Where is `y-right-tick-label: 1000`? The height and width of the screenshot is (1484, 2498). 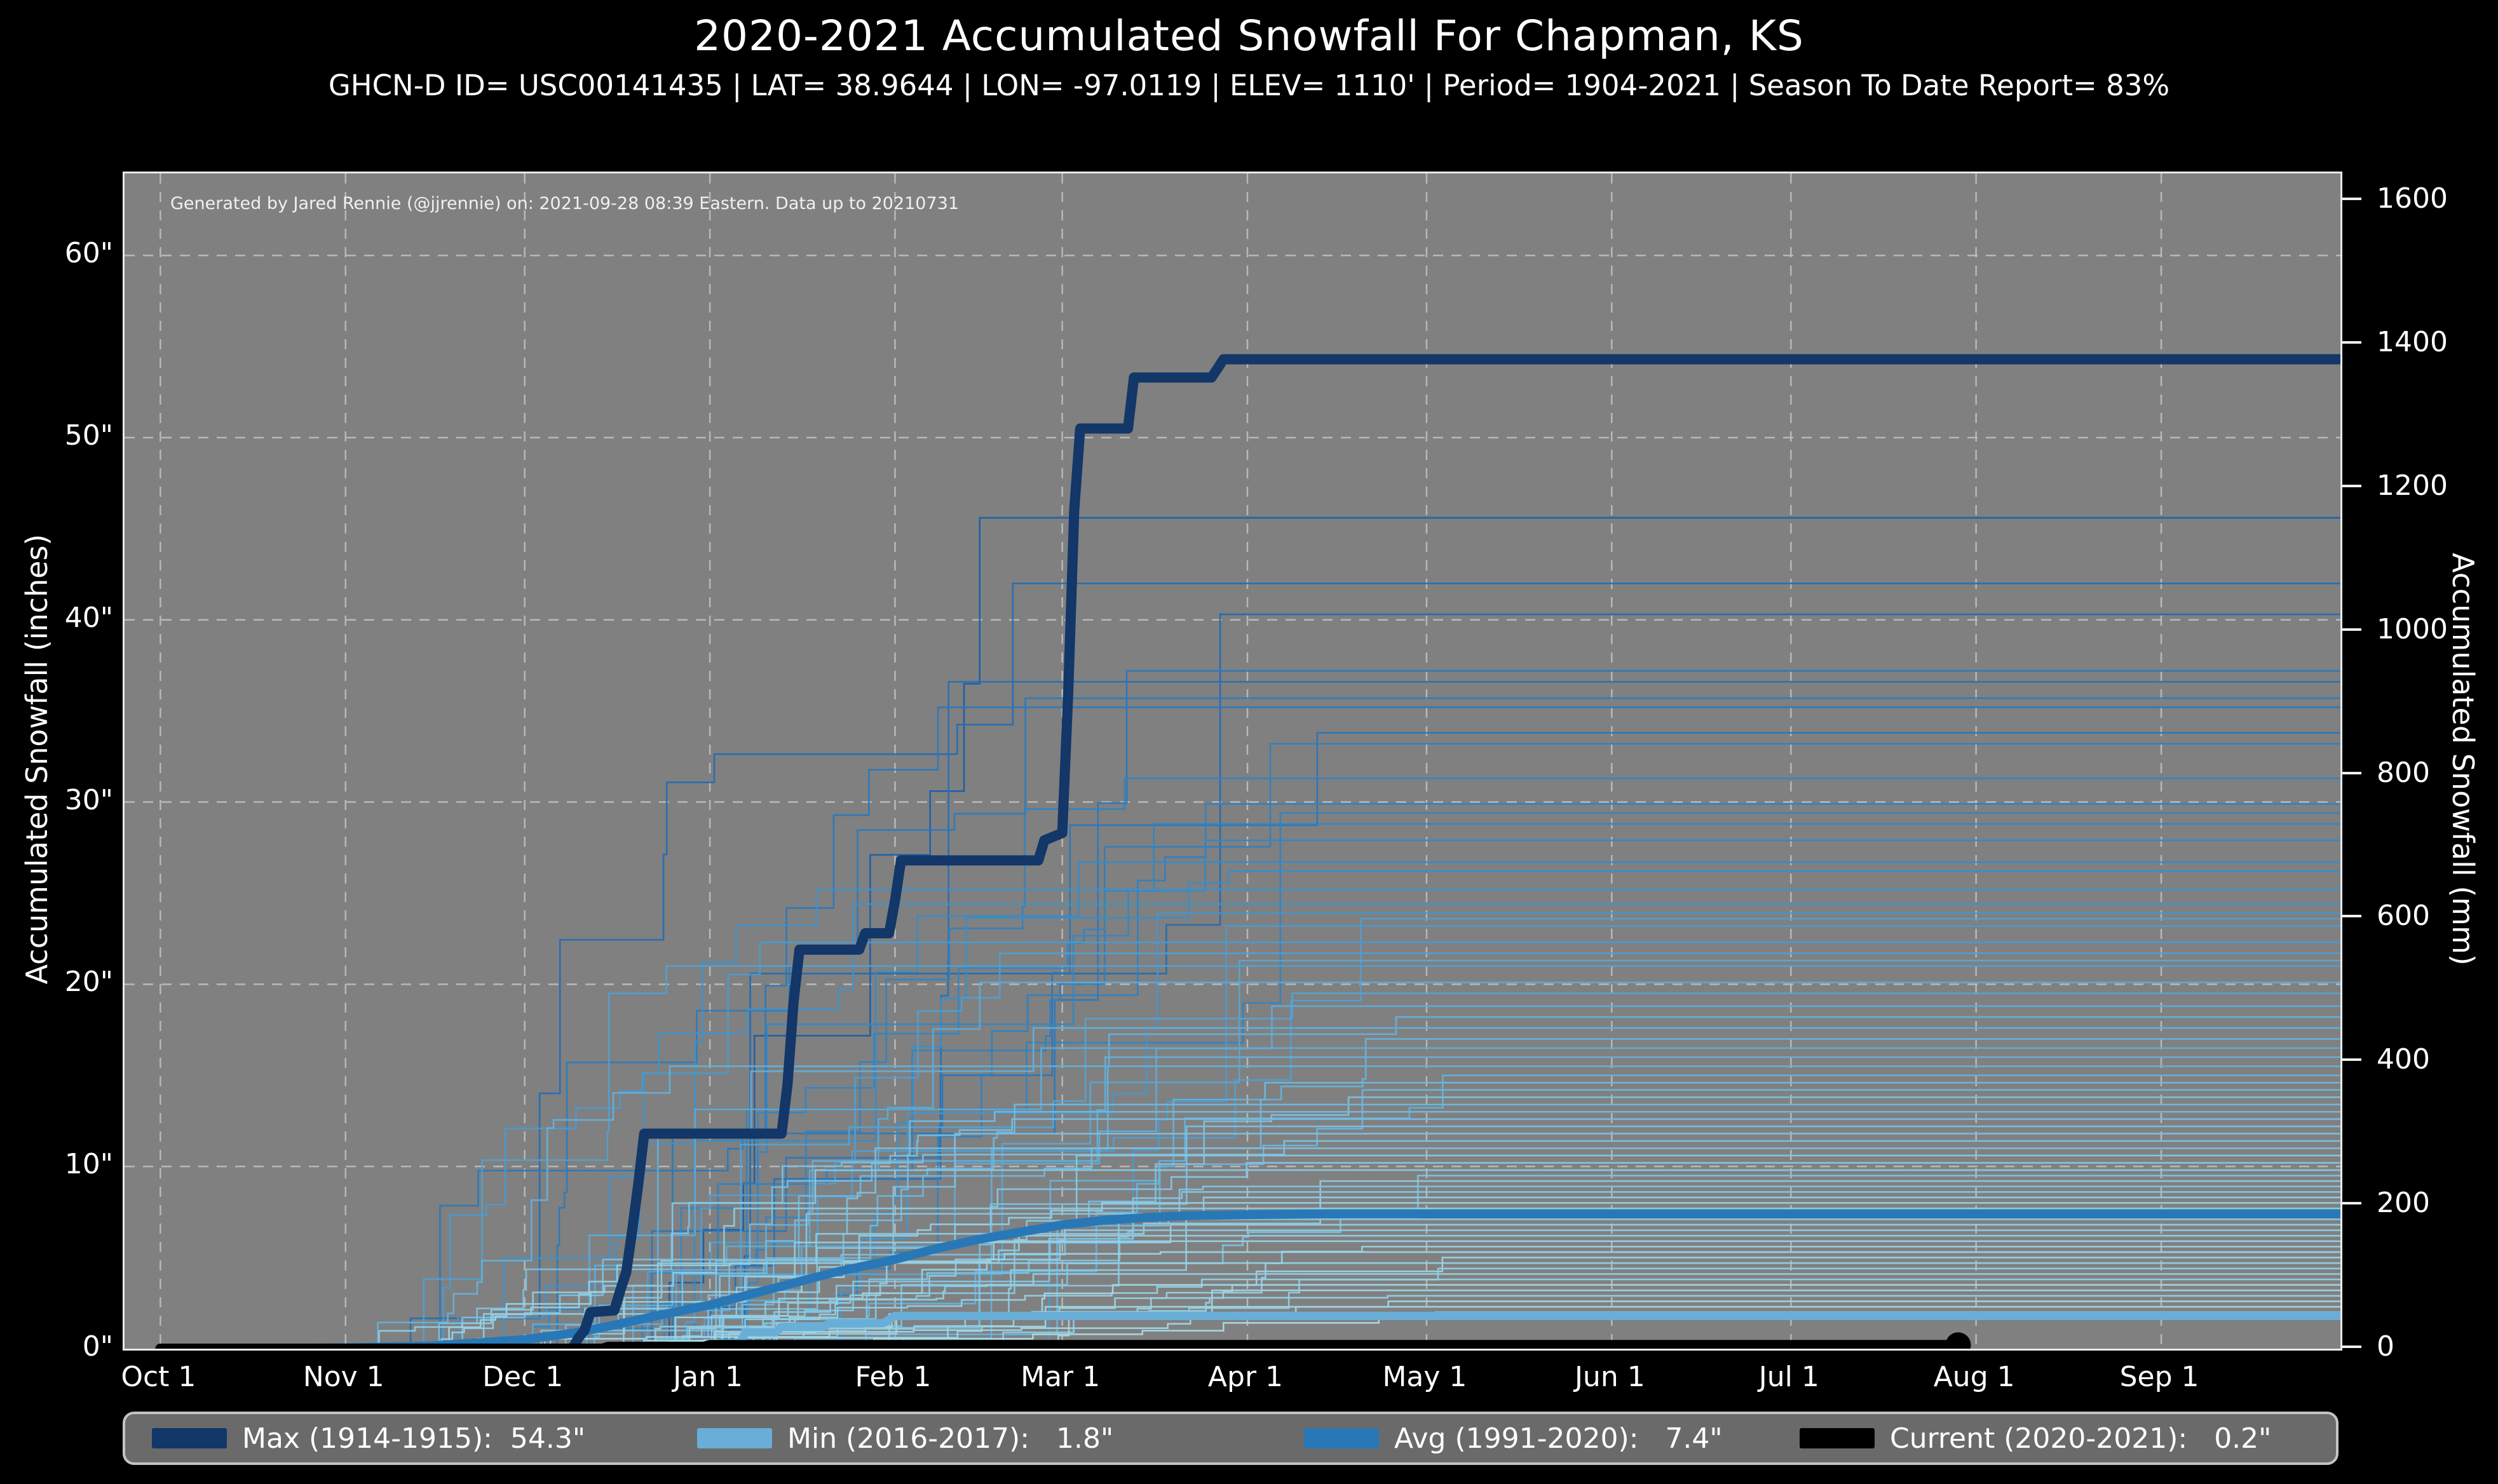
y-right-tick-label: 1000 is located at coordinates (2412, 628).